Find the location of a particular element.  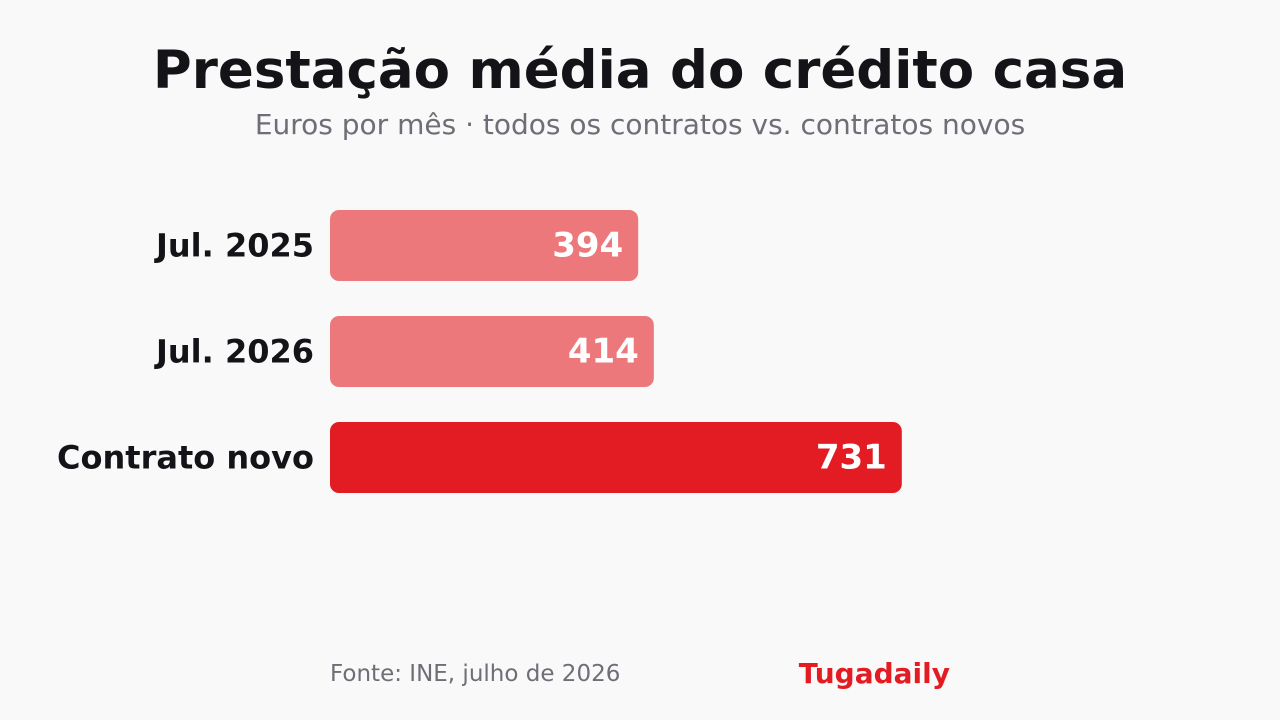

value-label: 394 is located at coordinates (587, 246).